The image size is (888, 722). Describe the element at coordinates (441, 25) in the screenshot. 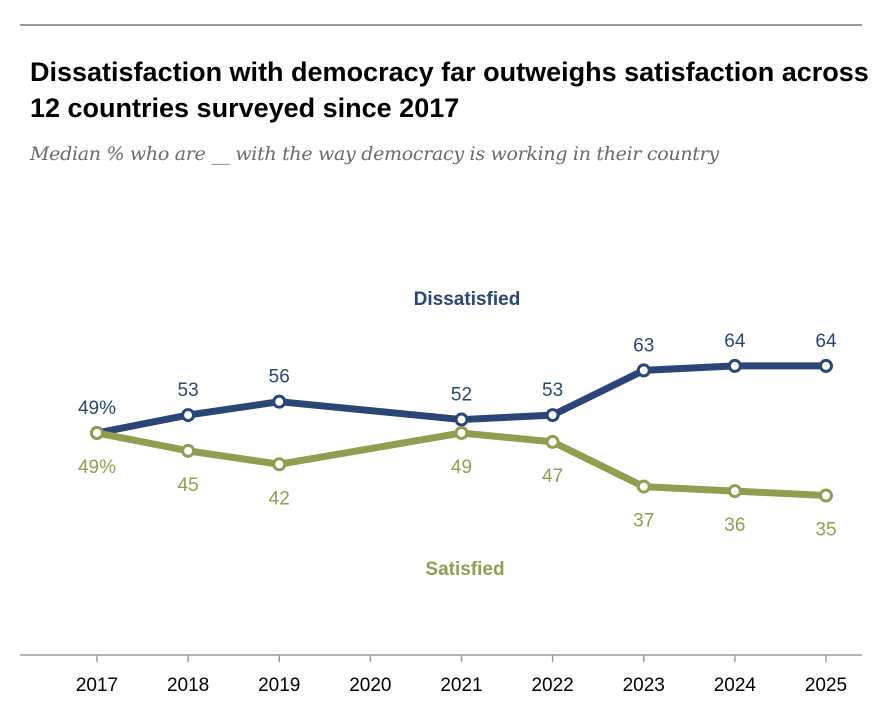

I see `top-rule` at that location.